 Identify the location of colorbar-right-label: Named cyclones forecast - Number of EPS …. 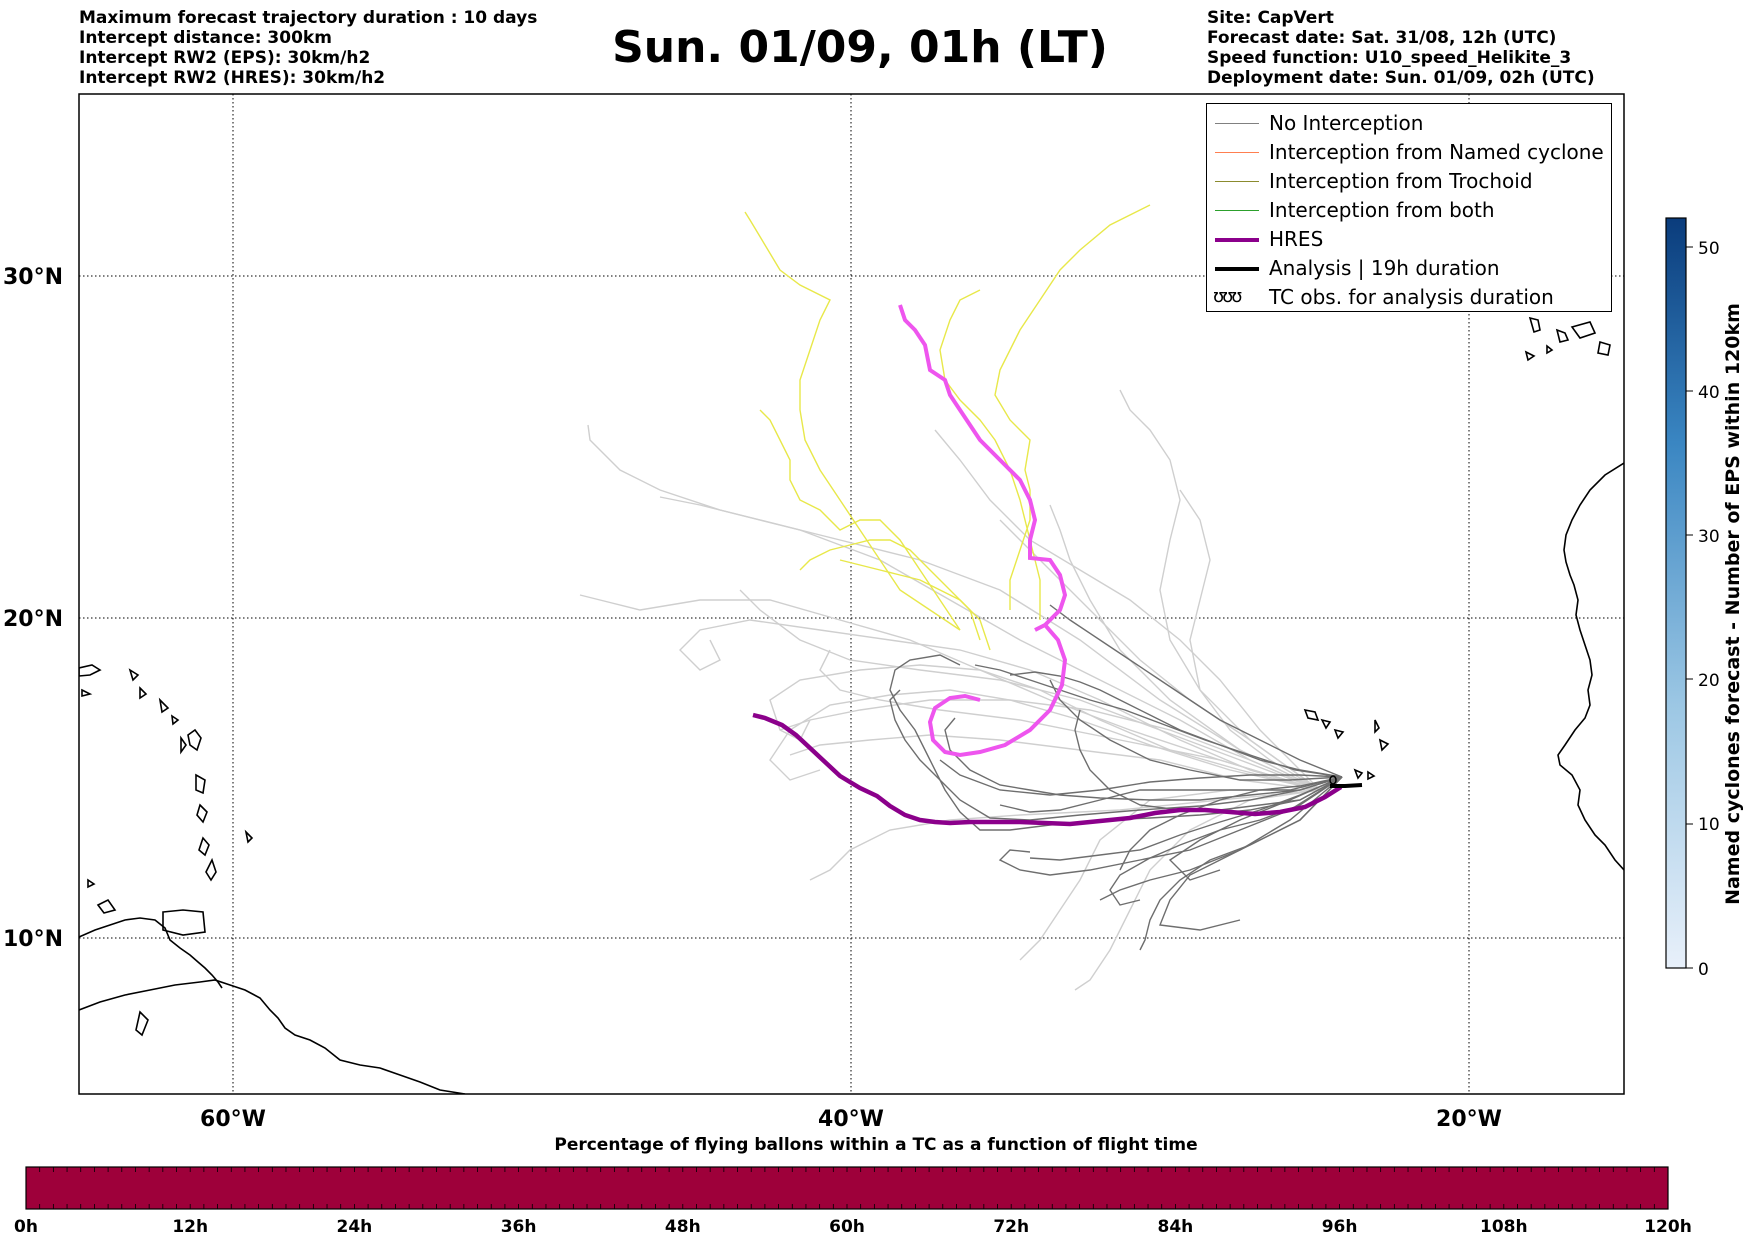
(1733, 604).